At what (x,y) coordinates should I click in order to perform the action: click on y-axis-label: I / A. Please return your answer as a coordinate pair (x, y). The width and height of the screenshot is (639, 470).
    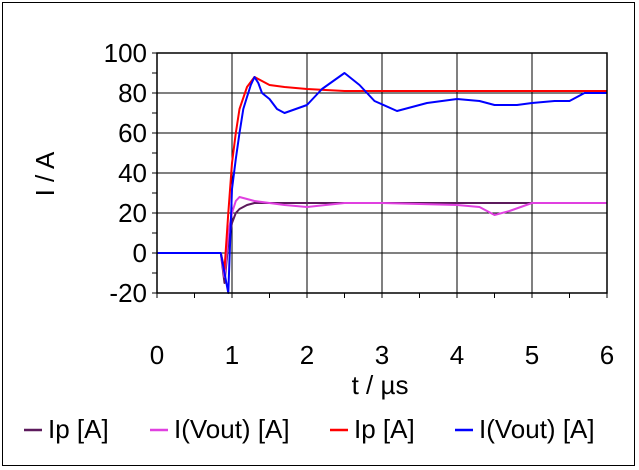
    Looking at the image, I should click on (45, 173).